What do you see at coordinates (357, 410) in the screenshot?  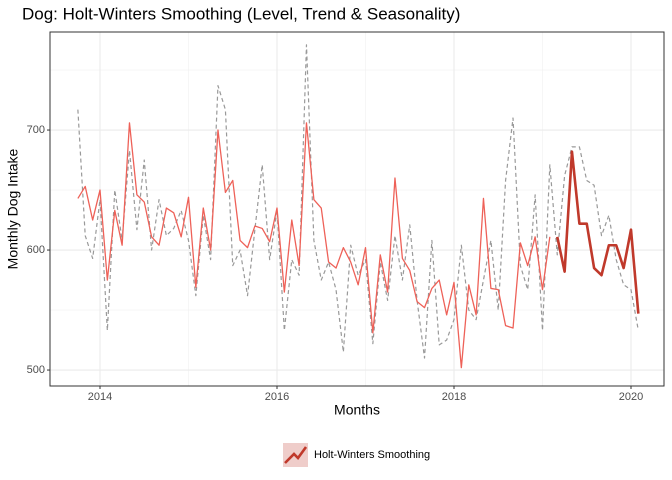 I see `x-axis-label: Months` at bounding box center [357, 410].